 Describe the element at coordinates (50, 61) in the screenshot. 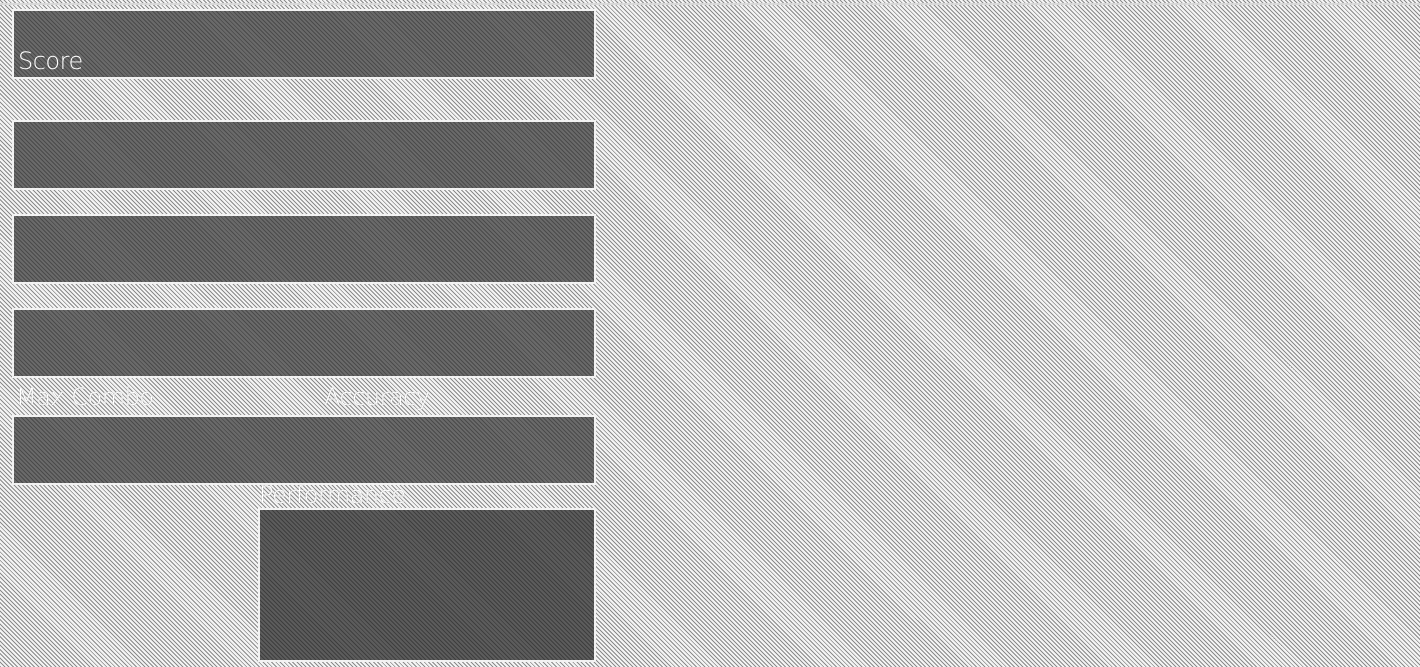

I see `score-label: Score` at that location.